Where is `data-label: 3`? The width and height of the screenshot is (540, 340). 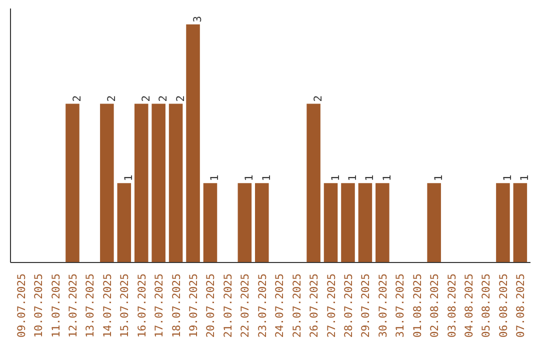
data-label: 3 is located at coordinates (197, 19).